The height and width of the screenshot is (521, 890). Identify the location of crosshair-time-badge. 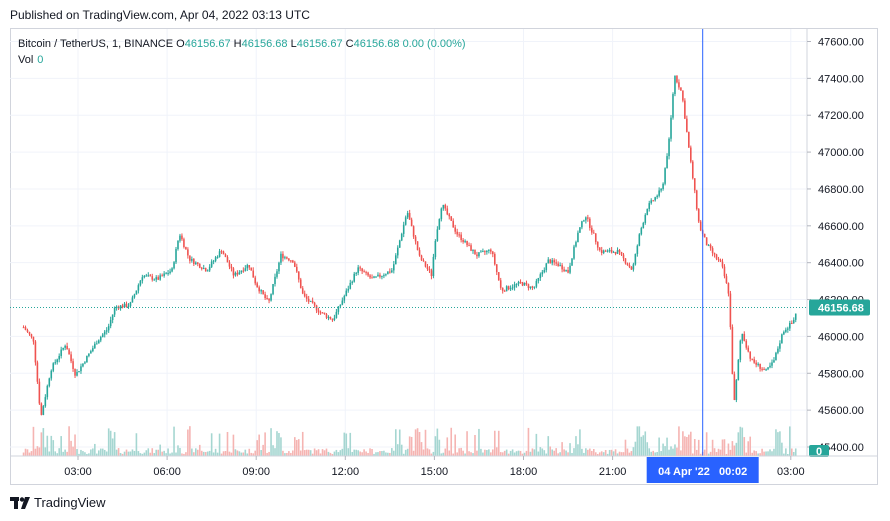
(702, 470).